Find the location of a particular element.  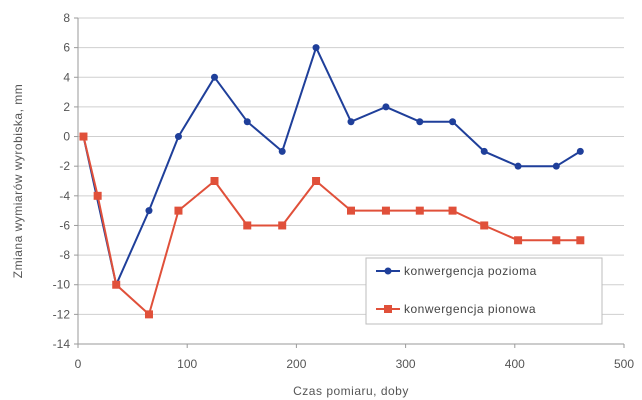

legend-box is located at coordinates (484, 291).